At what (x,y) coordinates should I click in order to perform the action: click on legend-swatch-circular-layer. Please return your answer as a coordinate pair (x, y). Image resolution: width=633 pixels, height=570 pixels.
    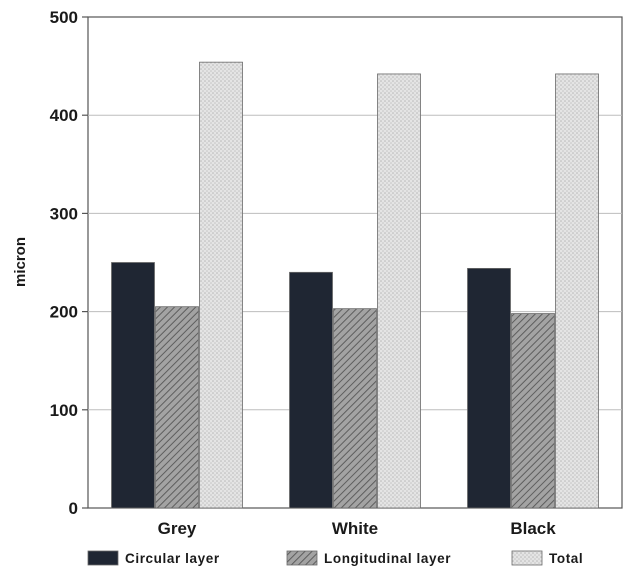
    Looking at the image, I should click on (103, 558).